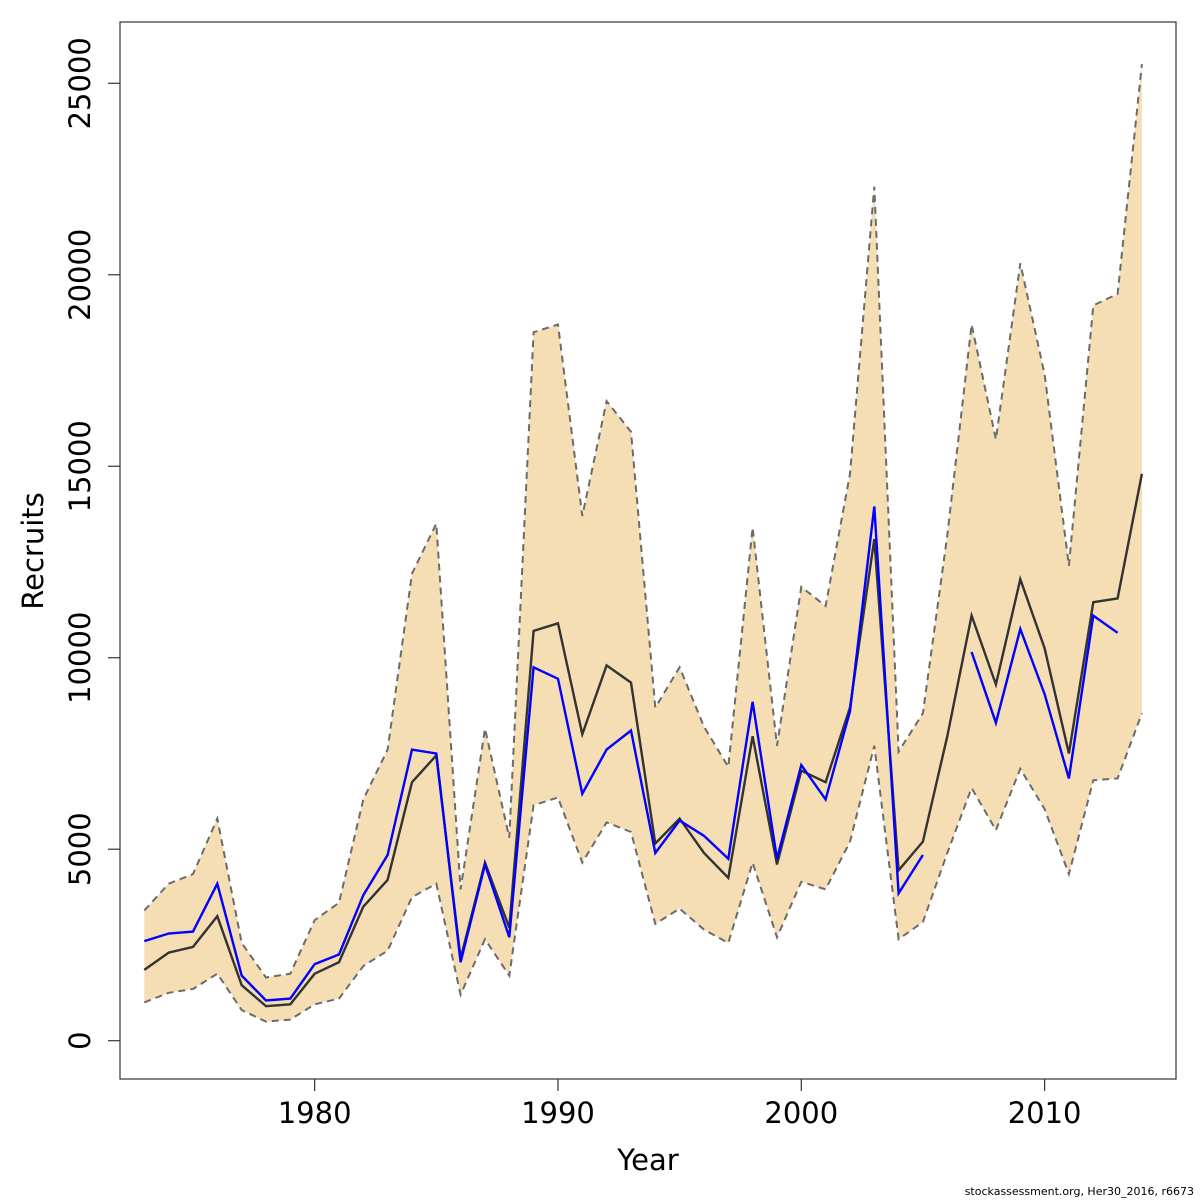  What do you see at coordinates (1079, 1191) in the screenshot?
I see `footer-credit: stockassessment.org, Her30_2016, r6673` at bounding box center [1079, 1191].